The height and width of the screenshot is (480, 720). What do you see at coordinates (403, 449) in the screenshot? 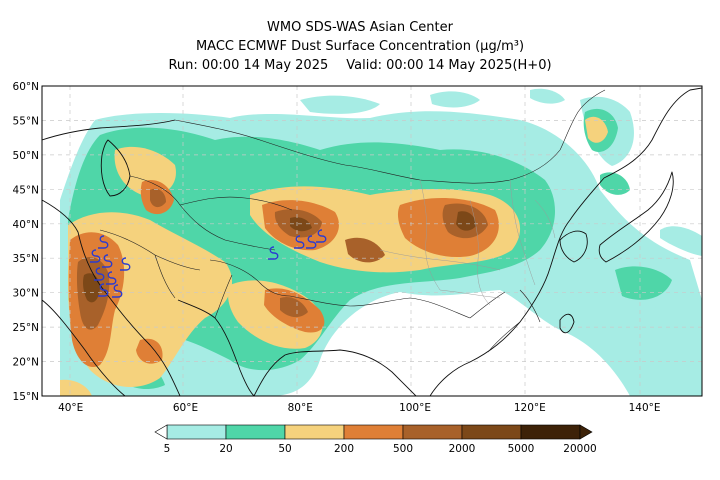
I see `colorbar-tick-4: 500` at bounding box center [403, 449].